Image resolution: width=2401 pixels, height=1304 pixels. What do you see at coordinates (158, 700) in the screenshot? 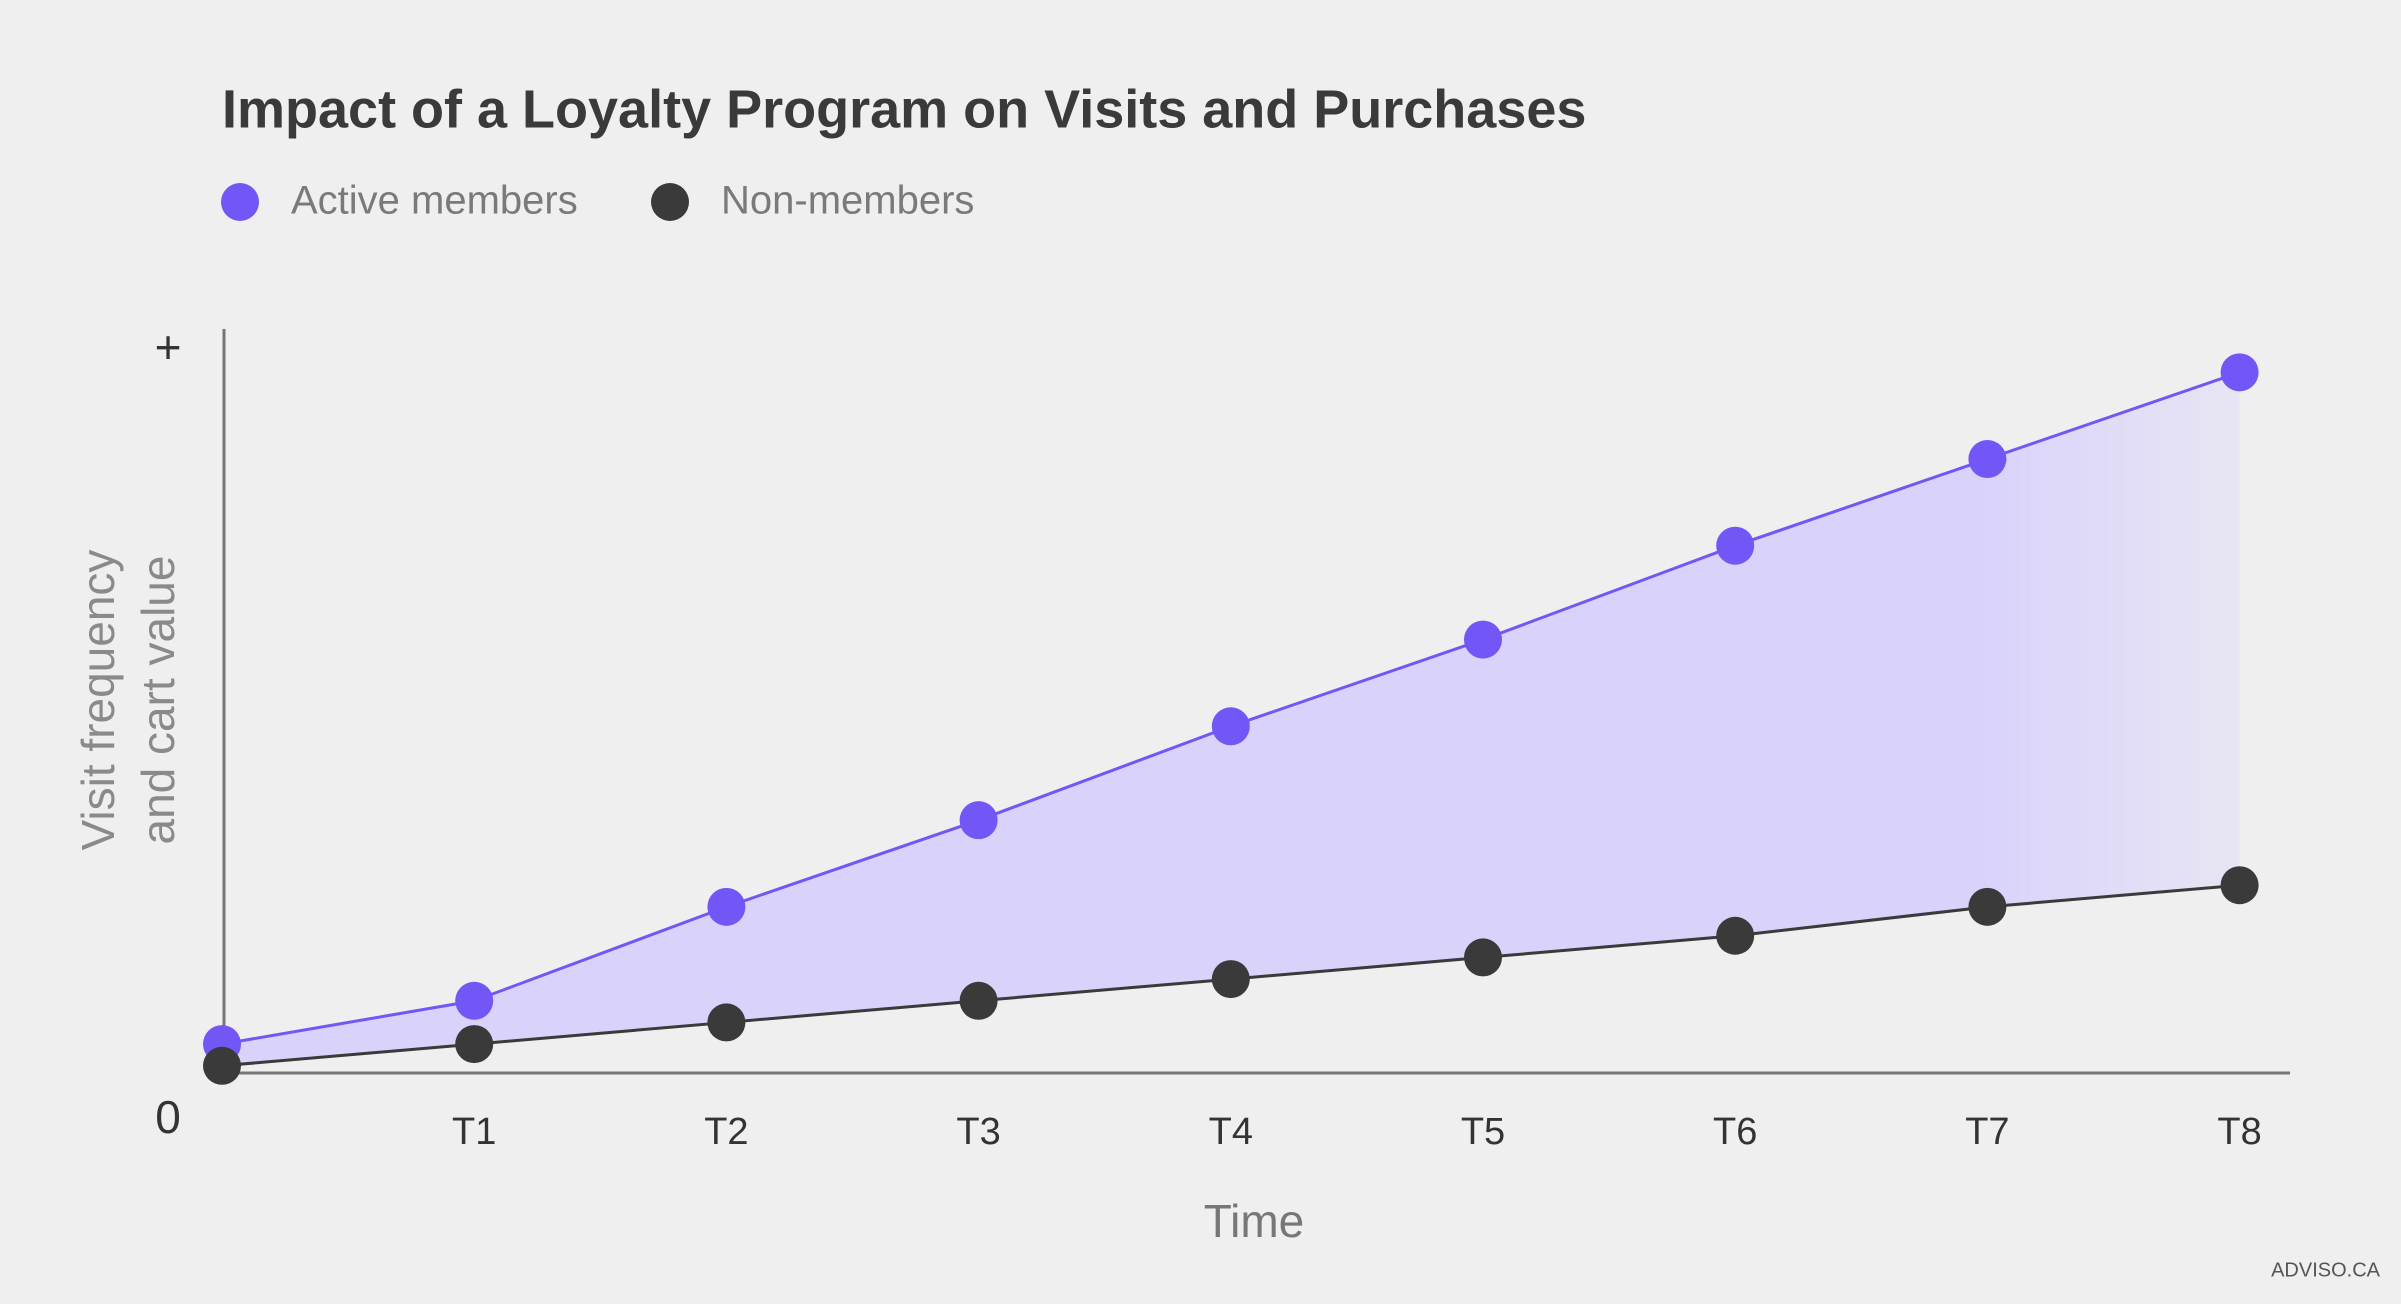
I see `y-axis-title-line: and cart value` at bounding box center [158, 700].